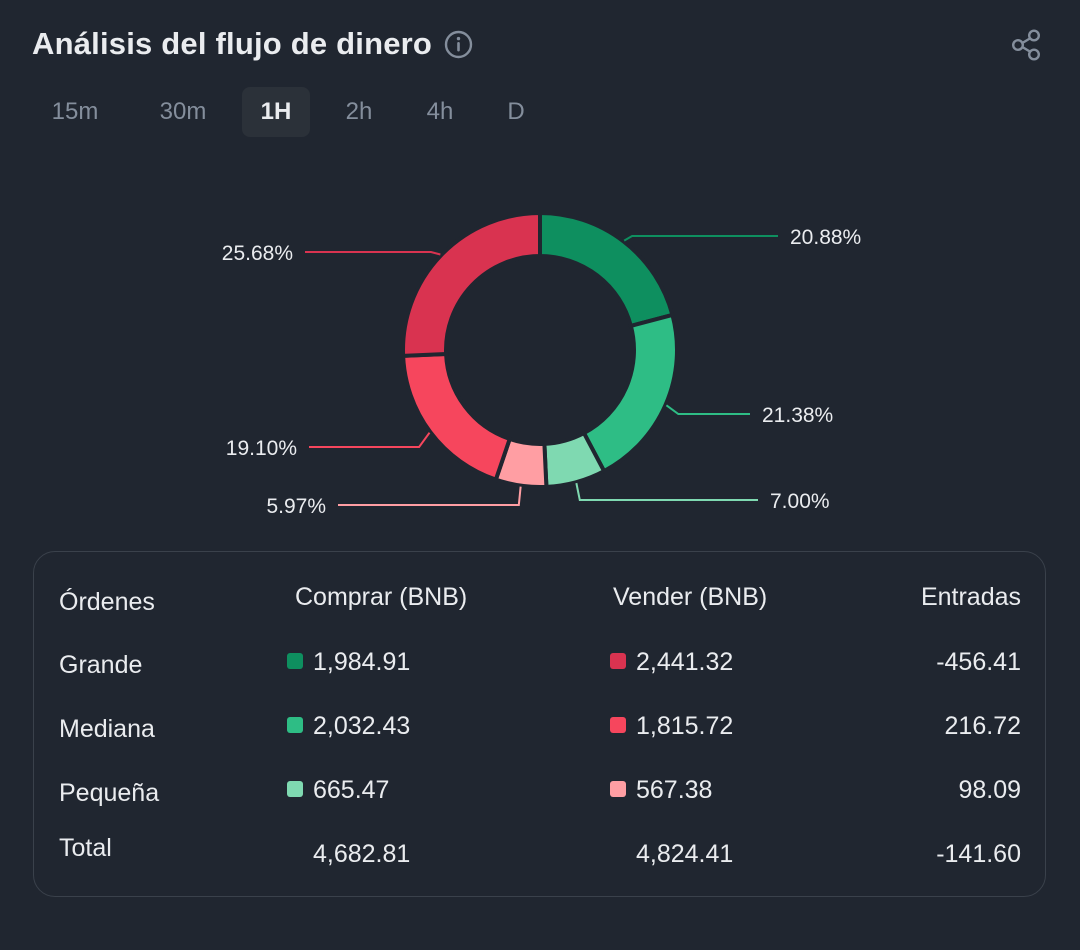 This screenshot has height=950, width=1080. I want to click on inflow-value-pequena: 98.09, so click(989, 790).